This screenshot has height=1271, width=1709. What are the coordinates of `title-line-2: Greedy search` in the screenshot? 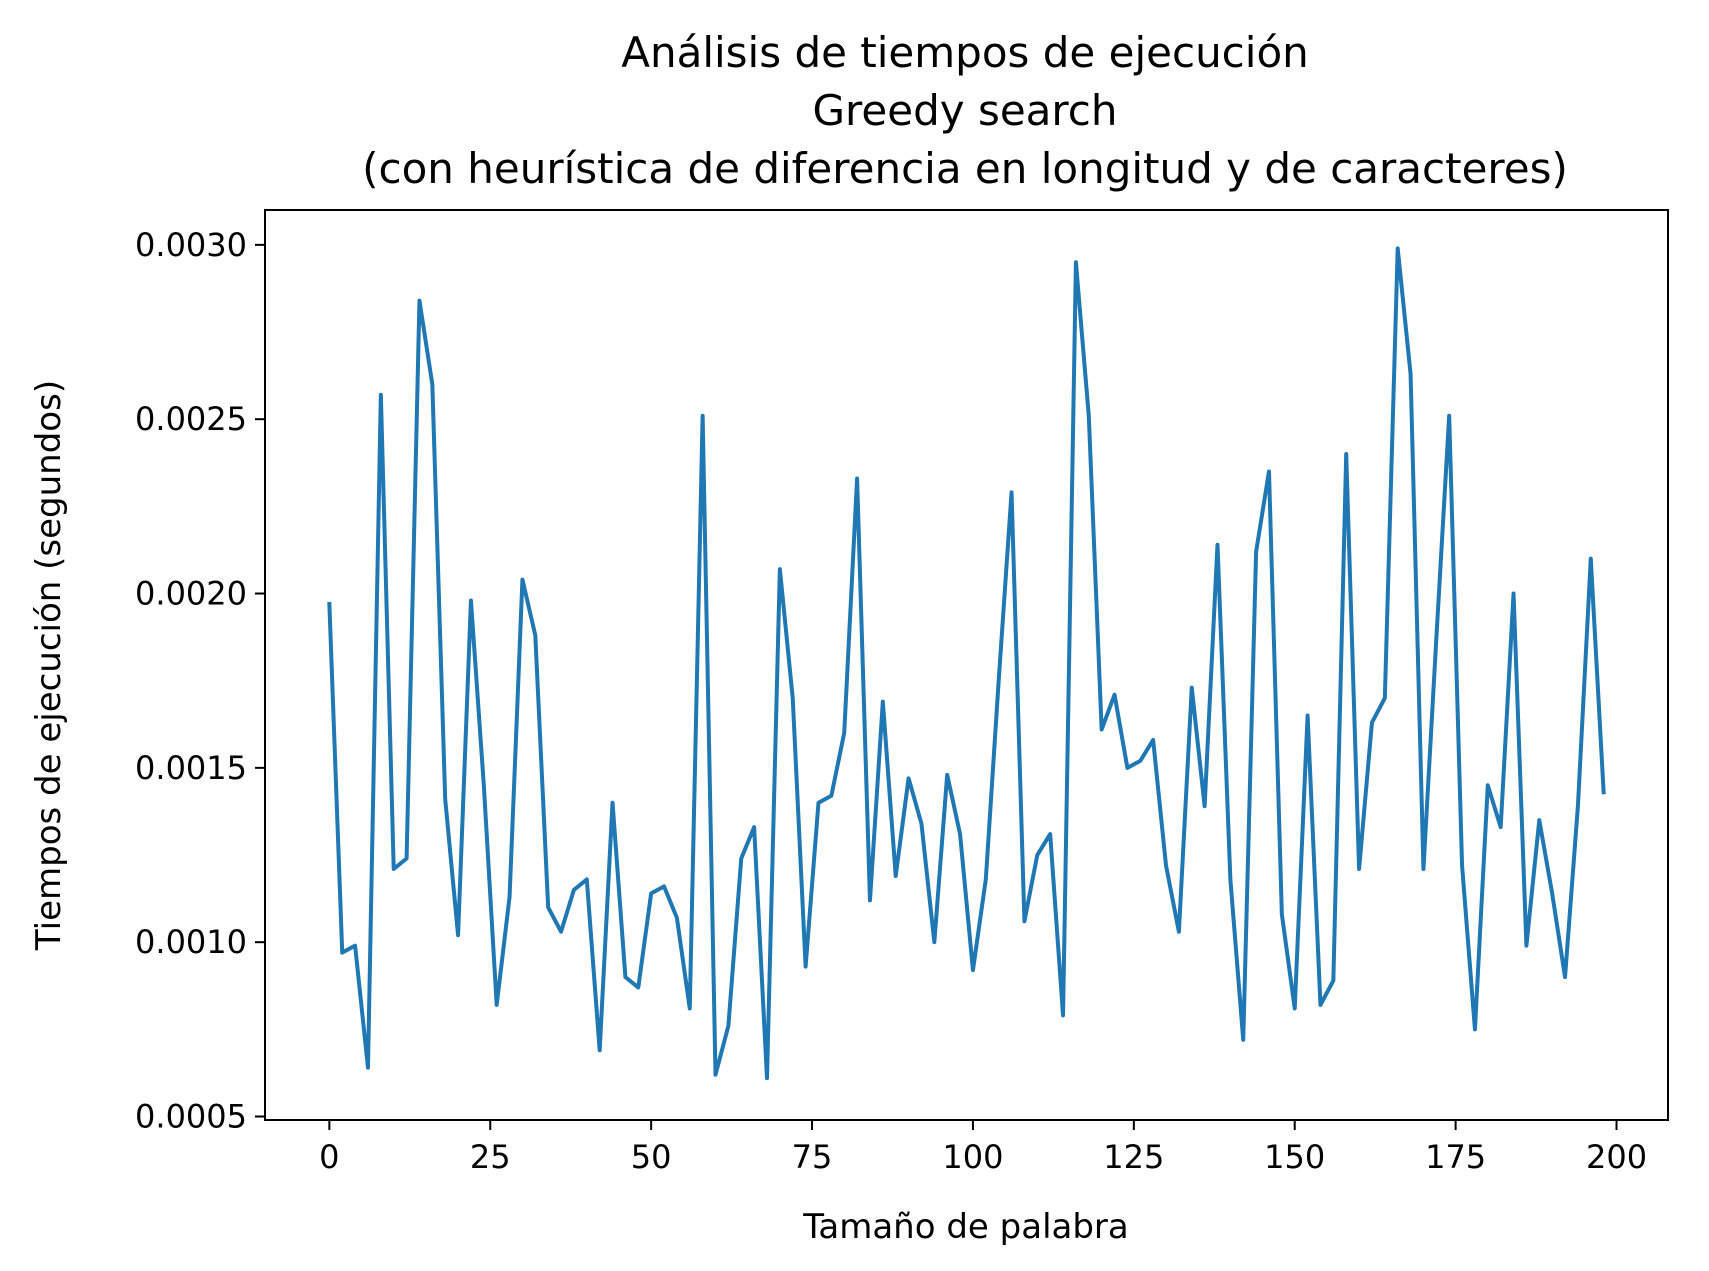 It's located at (965, 110).